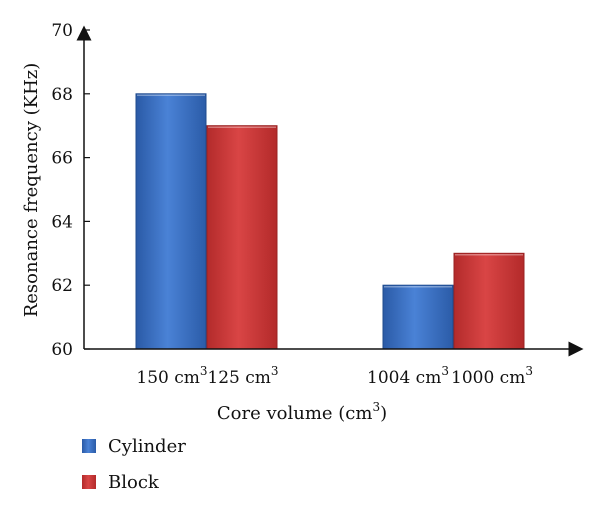 Image resolution: width=600 pixels, height=510 pixels. What do you see at coordinates (134, 464) in the screenshot?
I see `legend: Cylinder Block` at bounding box center [134, 464].